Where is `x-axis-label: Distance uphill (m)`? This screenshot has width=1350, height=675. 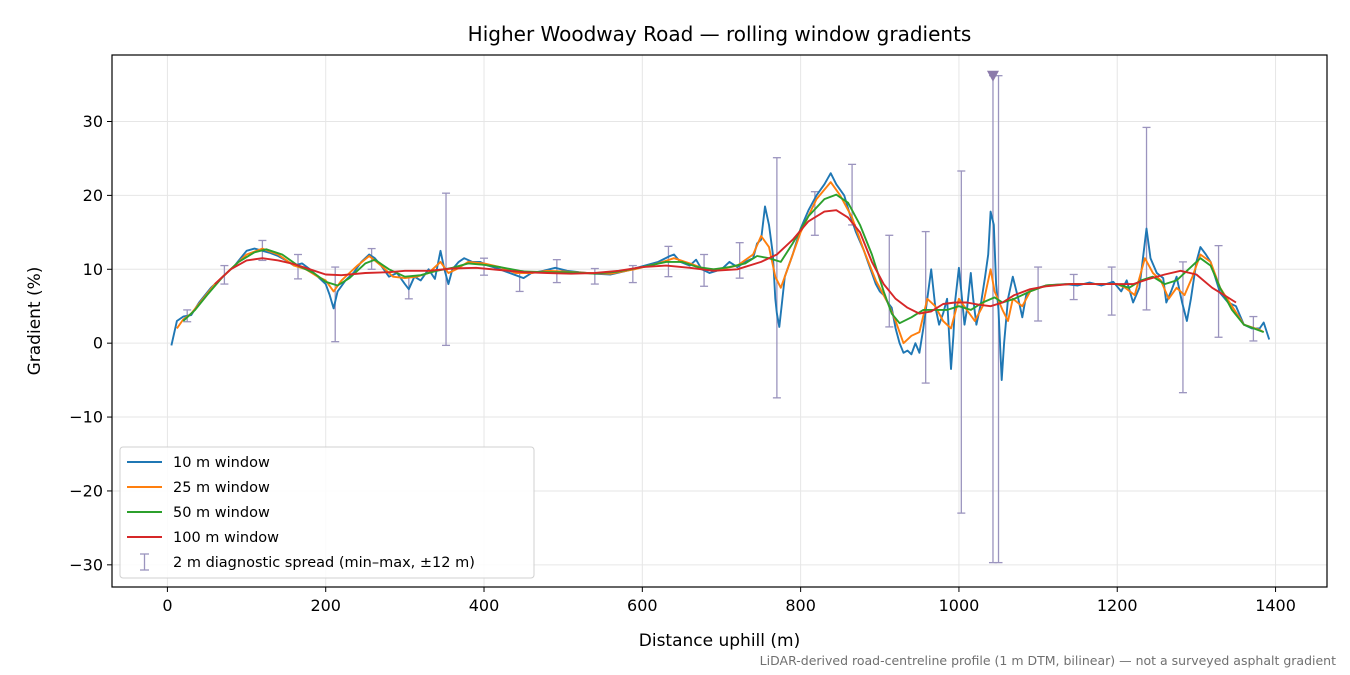
x-axis-label: Distance uphill (m) is located at coordinates (719, 641).